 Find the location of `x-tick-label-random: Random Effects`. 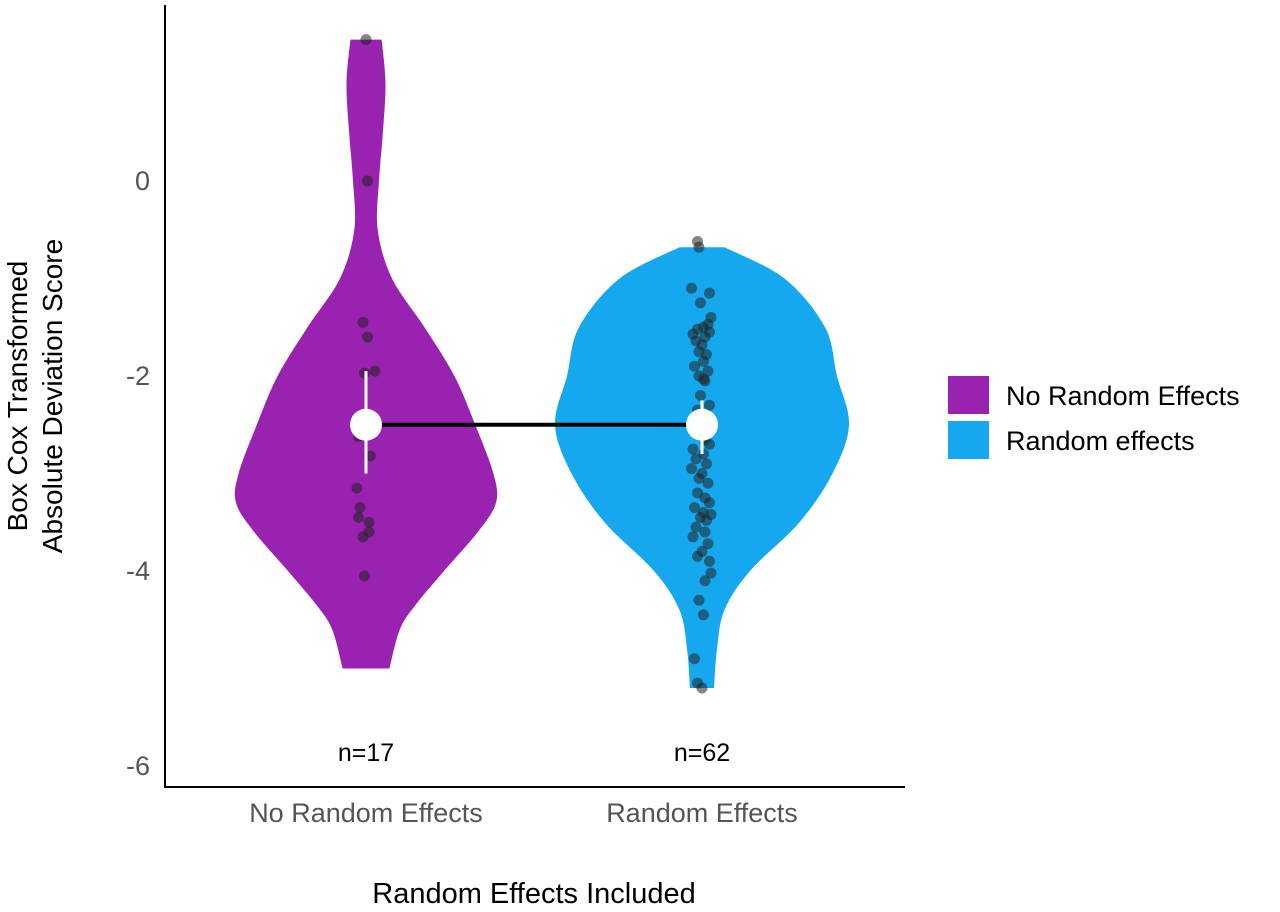

x-tick-label-random: Random Effects is located at coordinates (702, 813).